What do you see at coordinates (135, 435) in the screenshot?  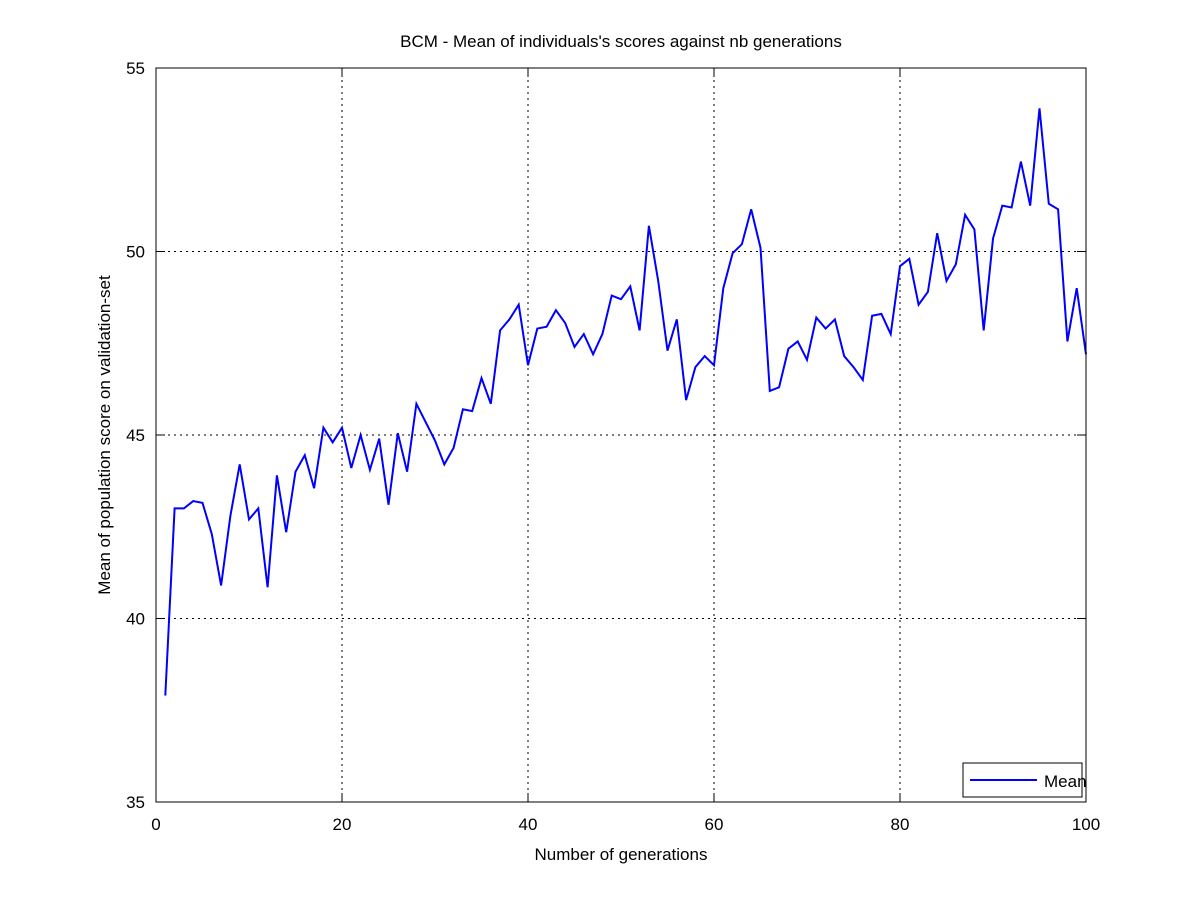 I see `y-tick-label: 45` at bounding box center [135, 435].